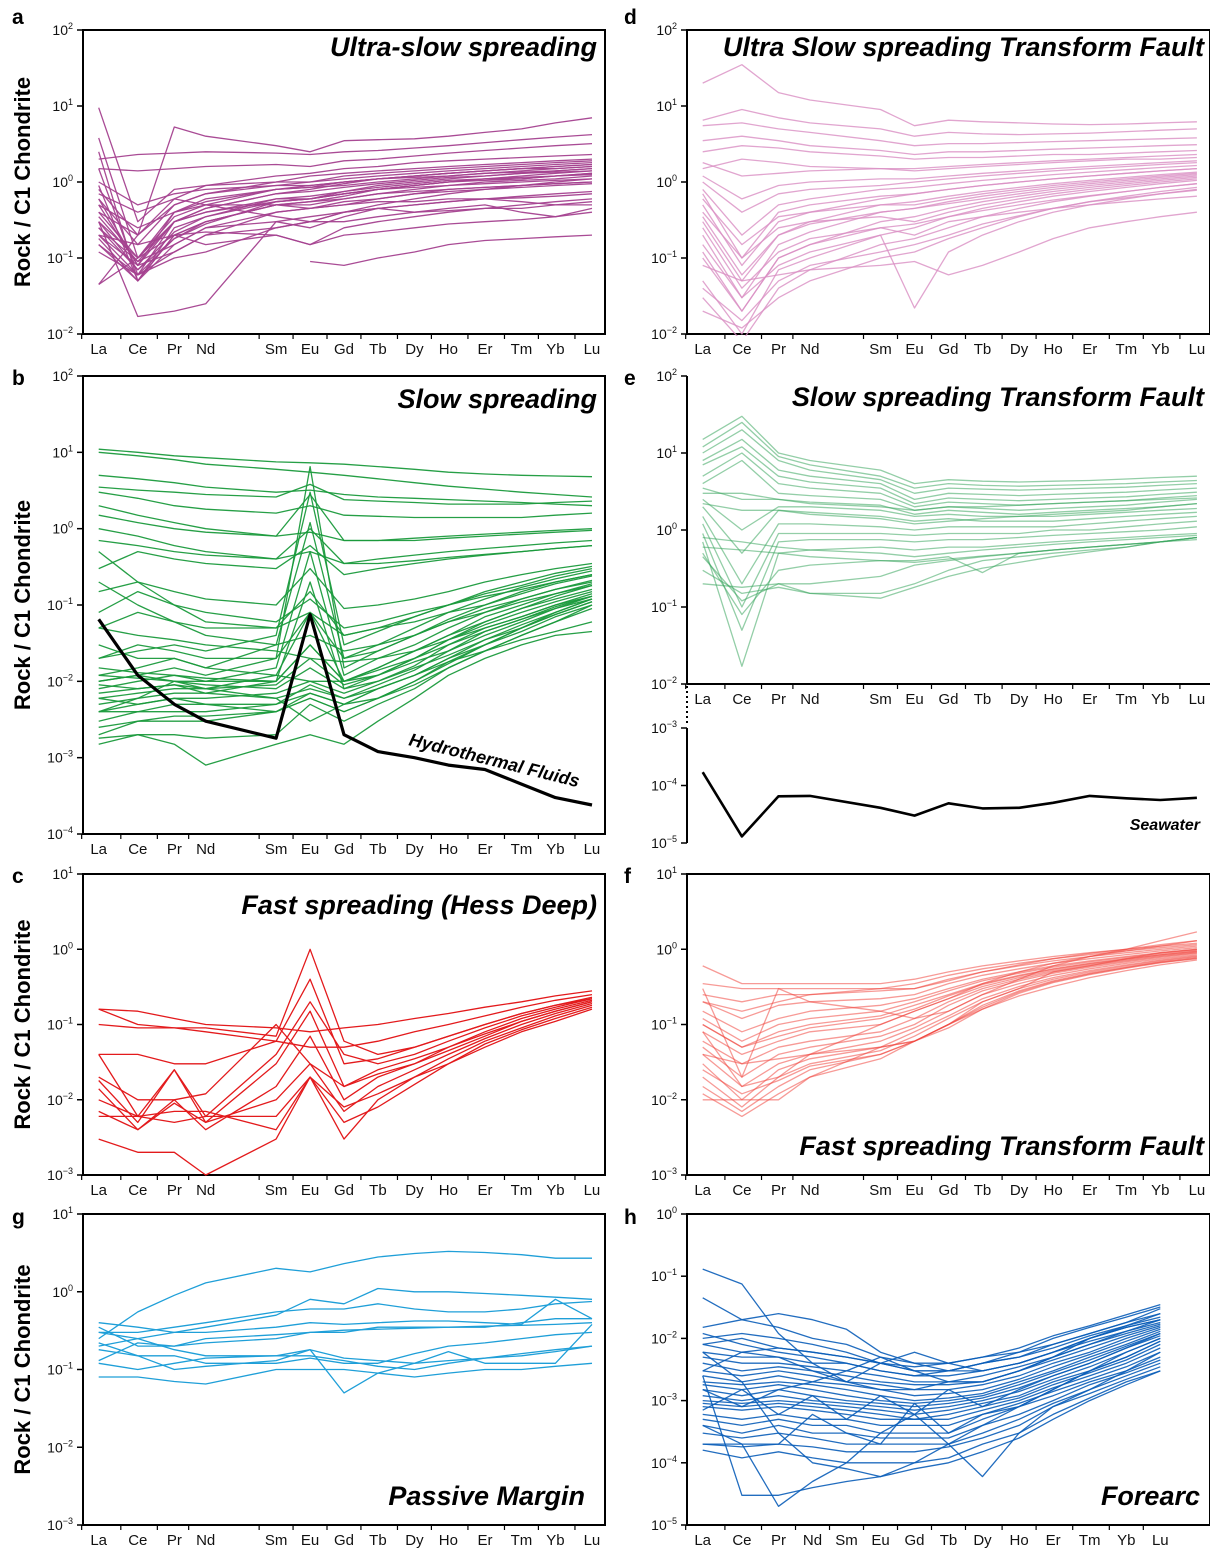 This screenshot has height=1549, width=1210. Describe the element at coordinates (664, 842) in the screenshot. I see `y-tick-label: 10⁻⁵` at that location.